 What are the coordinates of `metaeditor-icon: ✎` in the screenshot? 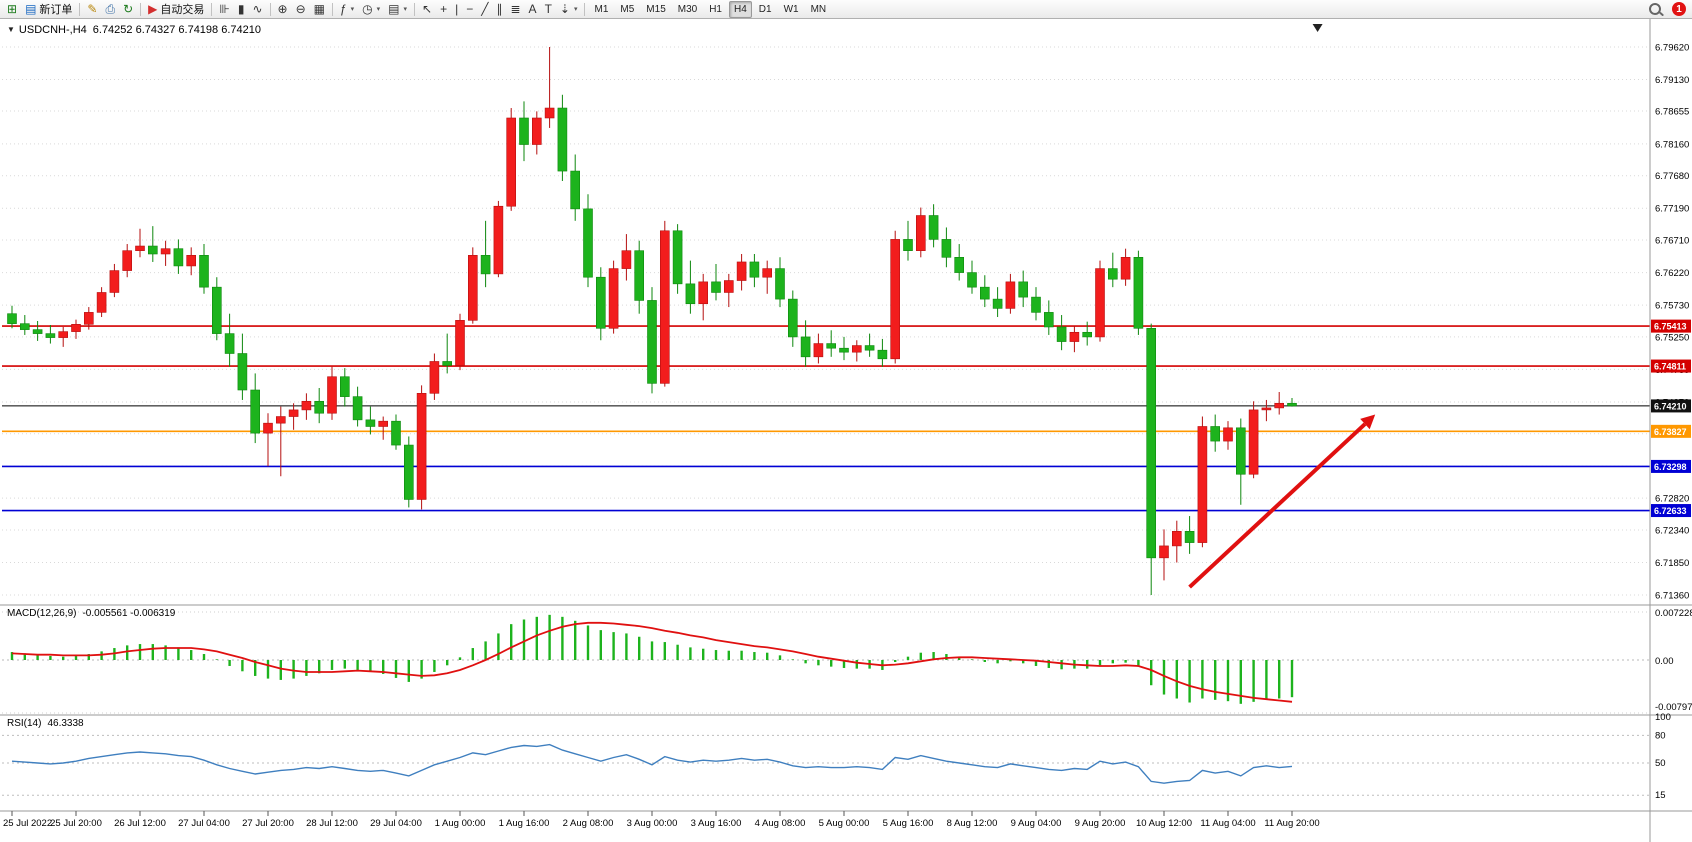 It's located at (92, 8).